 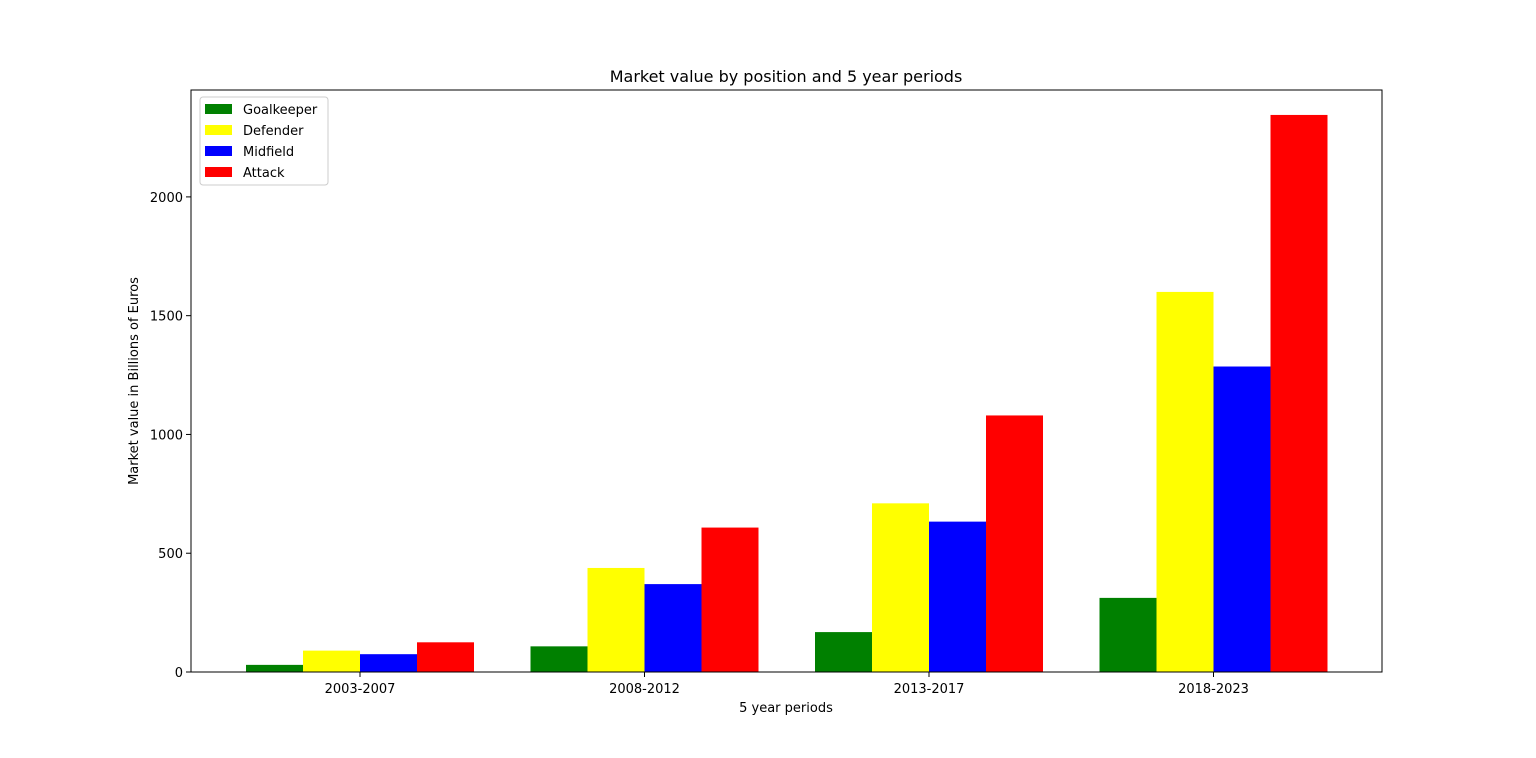 What do you see at coordinates (1299, 393) in the screenshot?
I see `bar-attack-2018-2023` at bounding box center [1299, 393].